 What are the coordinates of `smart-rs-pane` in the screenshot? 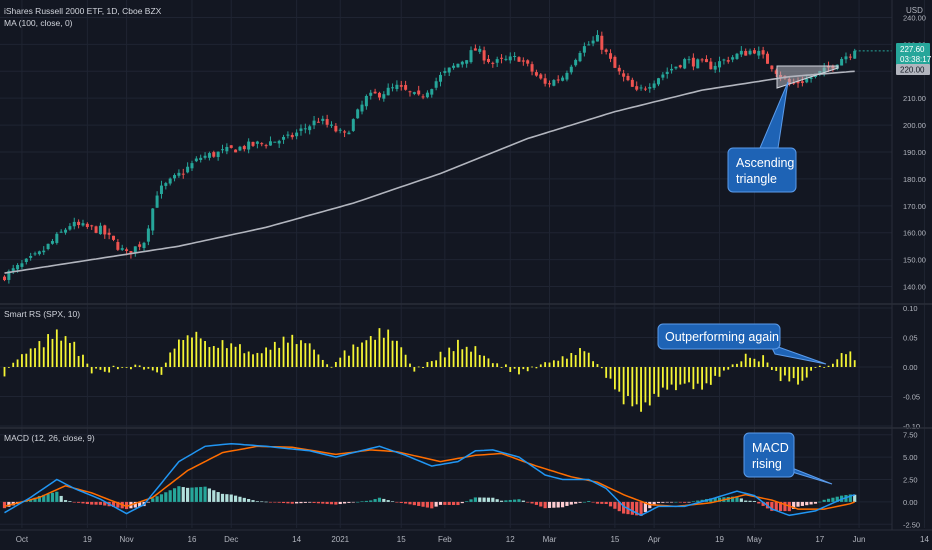 It's located at (429, 370).